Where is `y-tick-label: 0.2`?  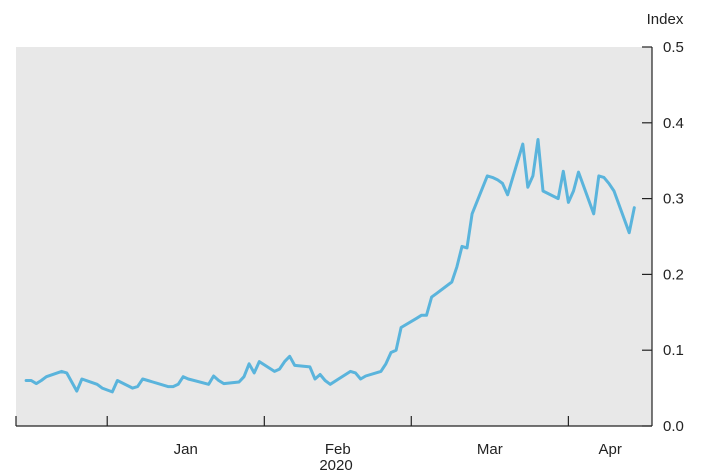 y-tick-label: 0.2 is located at coordinates (673, 274).